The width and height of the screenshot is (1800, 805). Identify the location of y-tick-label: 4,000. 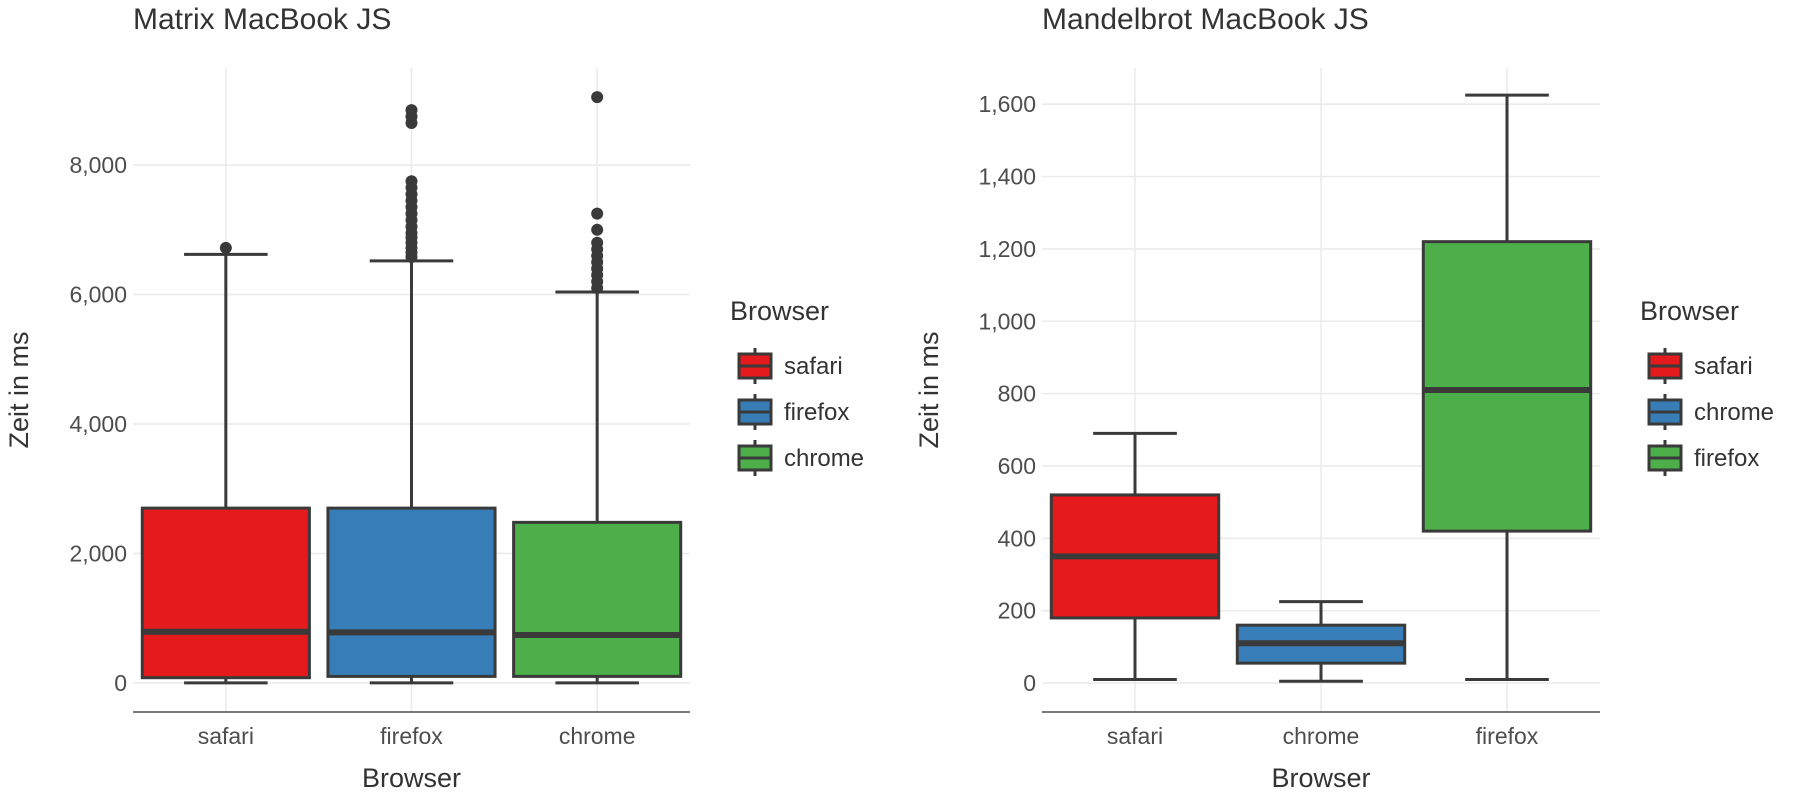
(98, 424).